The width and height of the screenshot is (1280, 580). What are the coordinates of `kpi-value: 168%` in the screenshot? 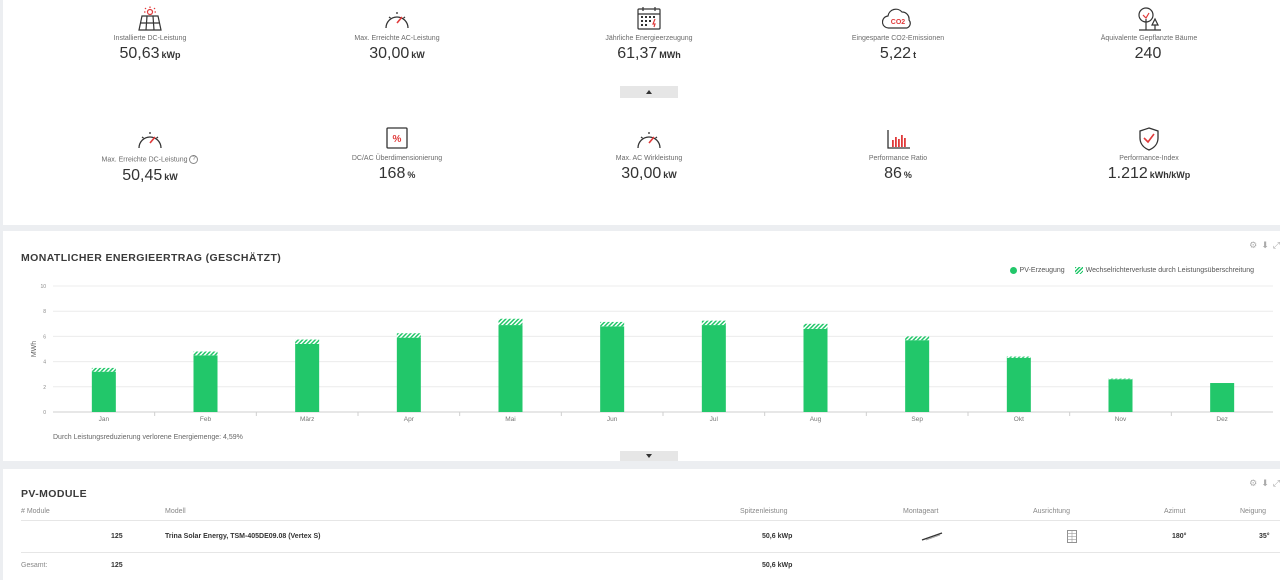 It's located at (397, 174).